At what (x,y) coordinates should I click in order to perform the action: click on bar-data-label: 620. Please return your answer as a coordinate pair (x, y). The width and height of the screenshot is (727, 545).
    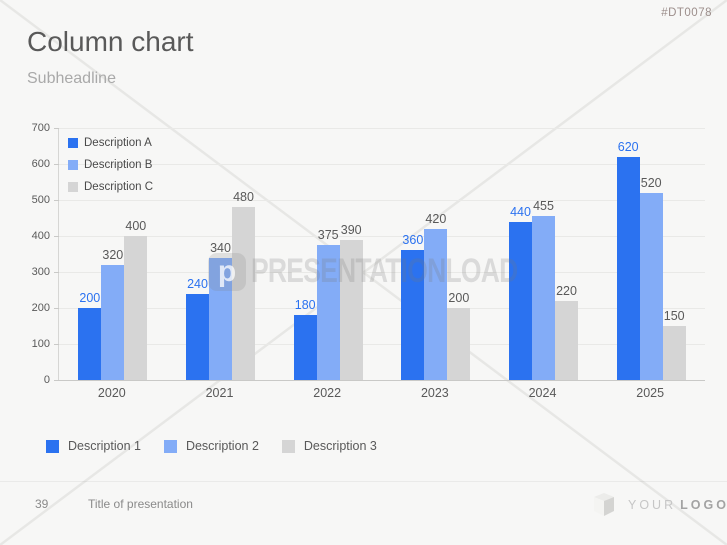
    Looking at the image, I should click on (628, 146).